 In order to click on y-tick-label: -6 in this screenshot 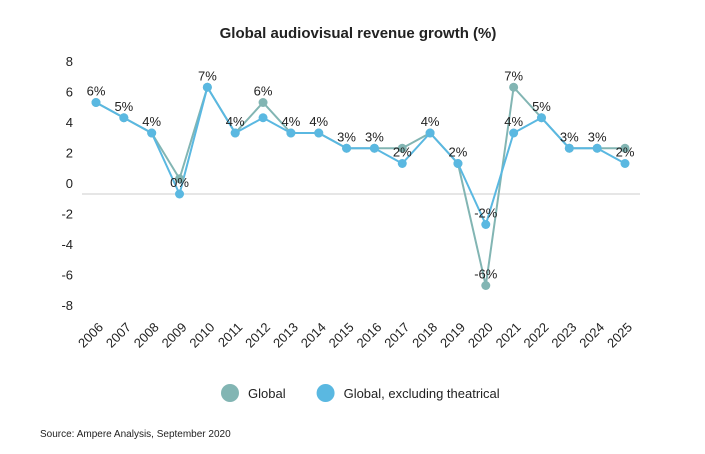, I will do `click(67, 275)`.